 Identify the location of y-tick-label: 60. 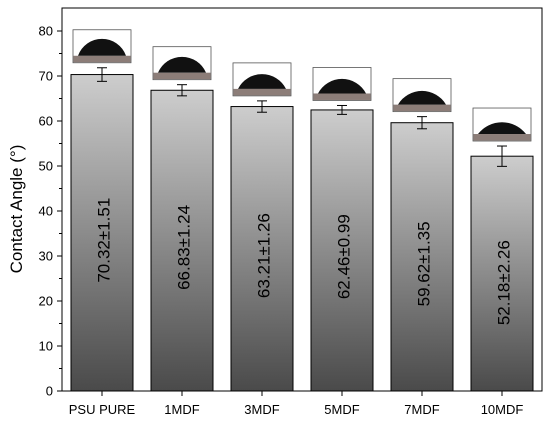
(46, 121).